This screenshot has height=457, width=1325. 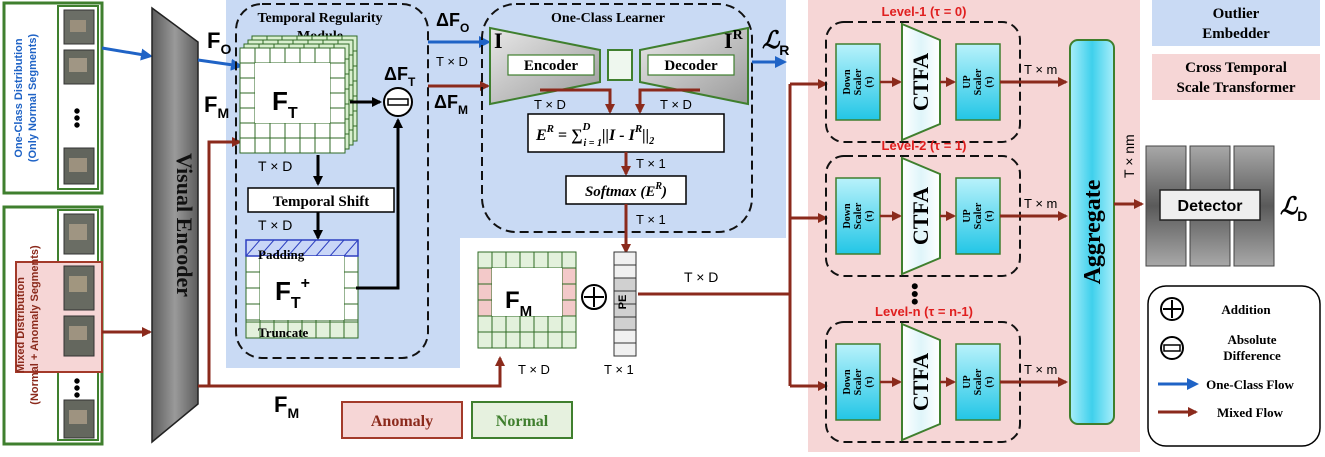 I want to click on softmax-label: Softmax (ER), so click(x=626, y=190).